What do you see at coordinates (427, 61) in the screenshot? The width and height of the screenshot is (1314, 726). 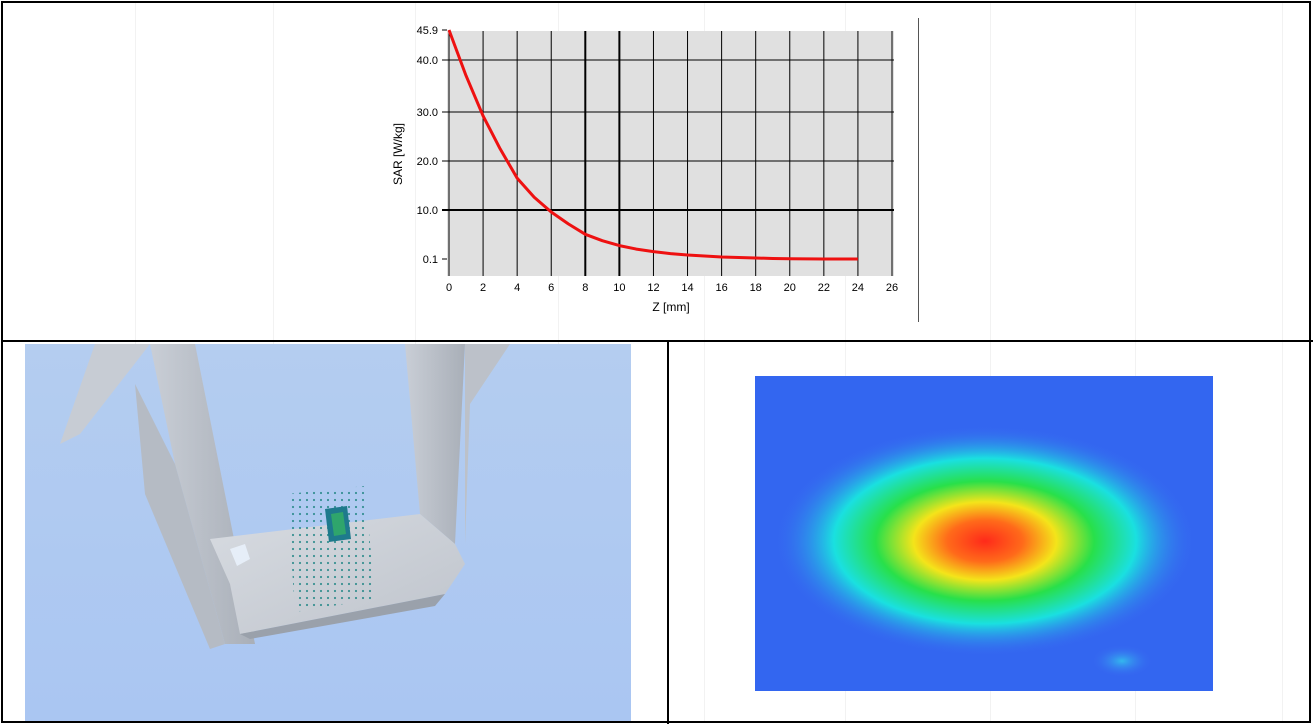 I see `y-tick-label: 40.0` at bounding box center [427, 61].